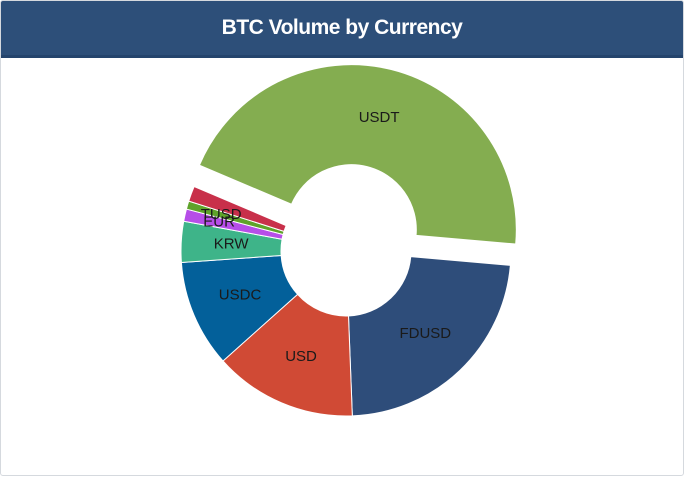 The image size is (688, 478). Describe the element at coordinates (379, 117) in the screenshot. I see `slice-label: USDT` at that location.